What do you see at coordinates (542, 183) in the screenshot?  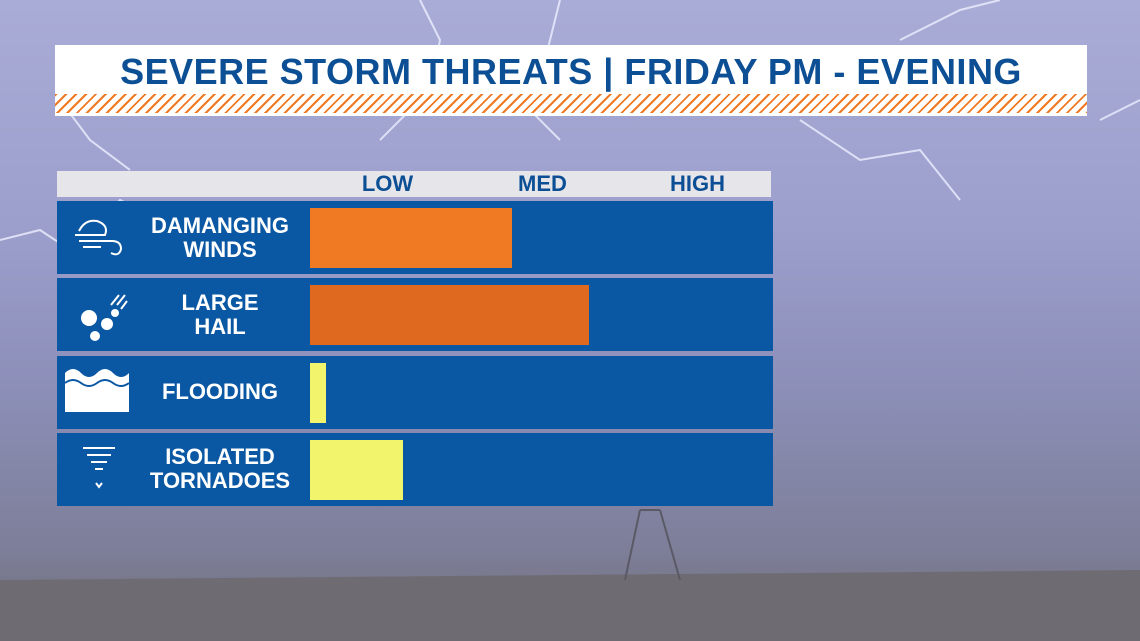 I see `x-tick-label: MED` at bounding box center [542, 183].